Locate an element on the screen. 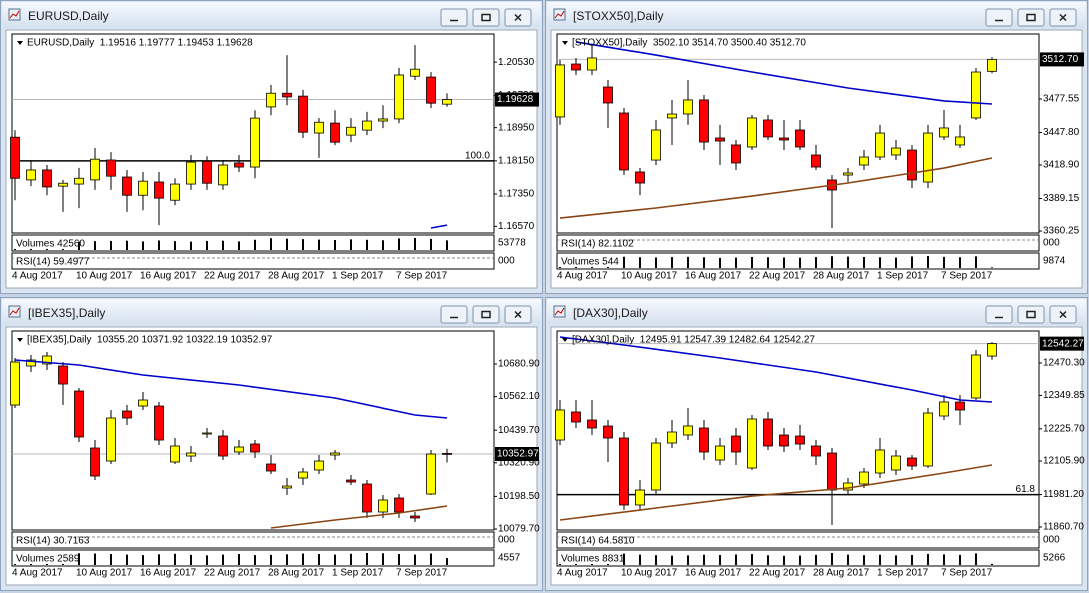 The width and height of the screenshot is (1089, 593). price-label: 12349.85 is located at coordinates (1064, 395).